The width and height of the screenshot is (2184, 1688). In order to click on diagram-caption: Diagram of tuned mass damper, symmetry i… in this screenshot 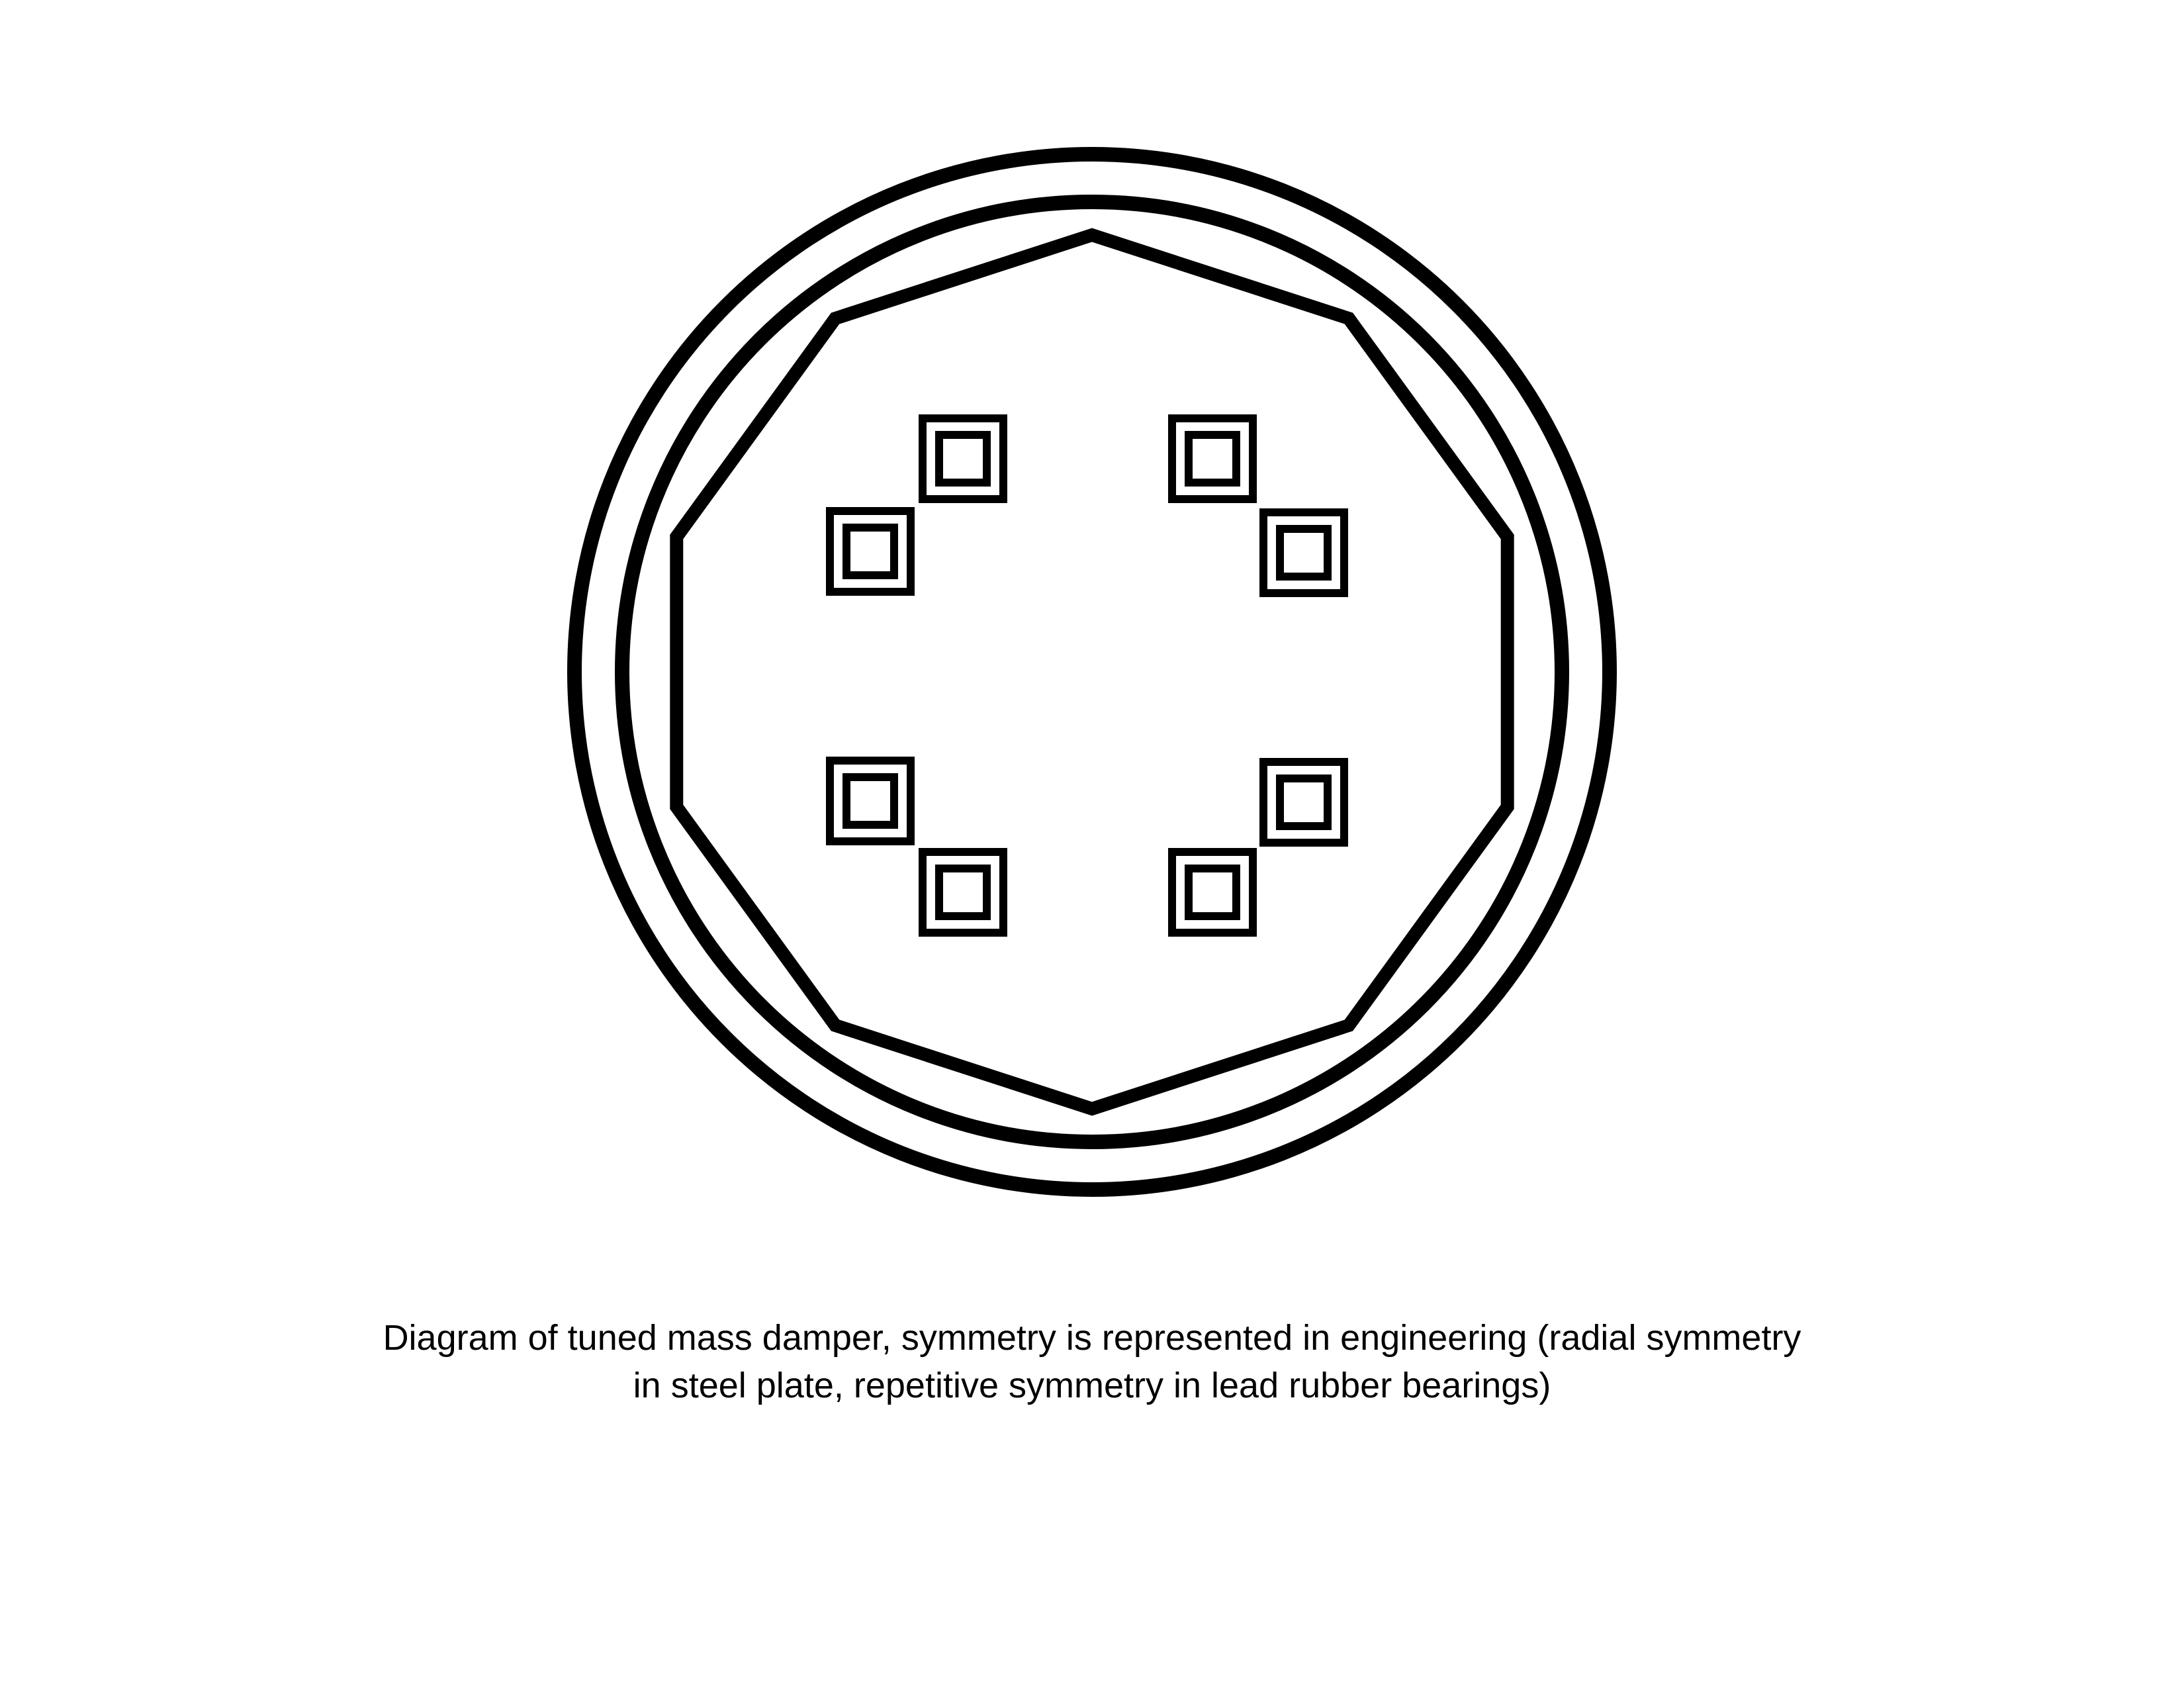, I will do `click(1092, 1361)`.